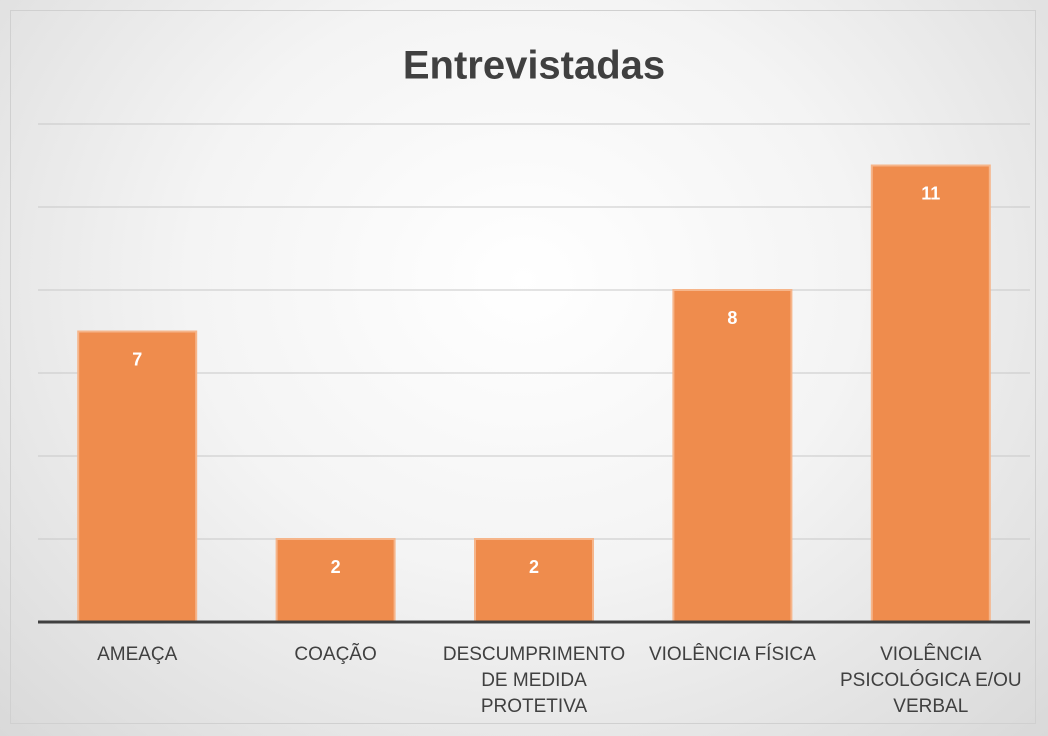  Describe the element at coordinates (534, 680) in the screenshot. I see `x-tick-label: DESCUMPRIMENTO DE MEDIDA PROTETIVA` at that location.